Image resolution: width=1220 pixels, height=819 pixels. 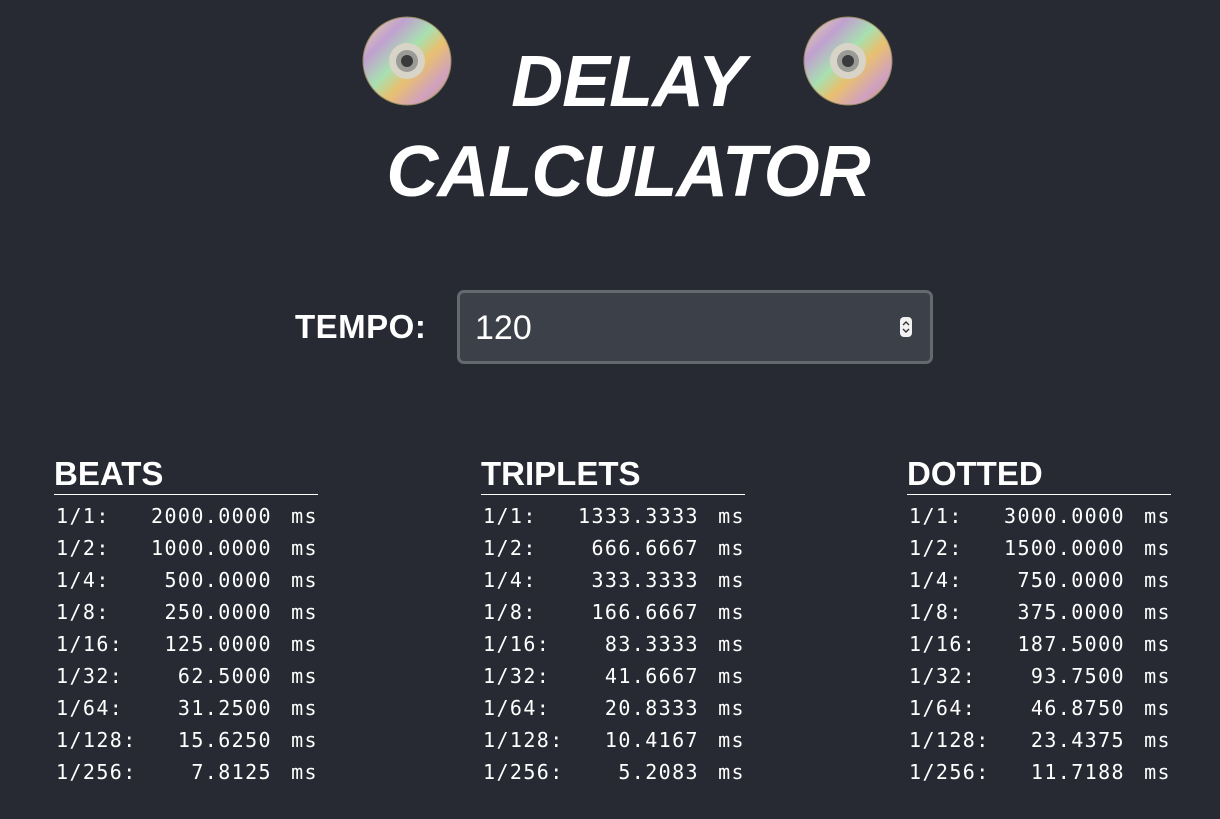 What do you see at coordinates (628, 82) in the screenshot?
I see `title-line-1: DELAY` at bounding box center [628, 82].